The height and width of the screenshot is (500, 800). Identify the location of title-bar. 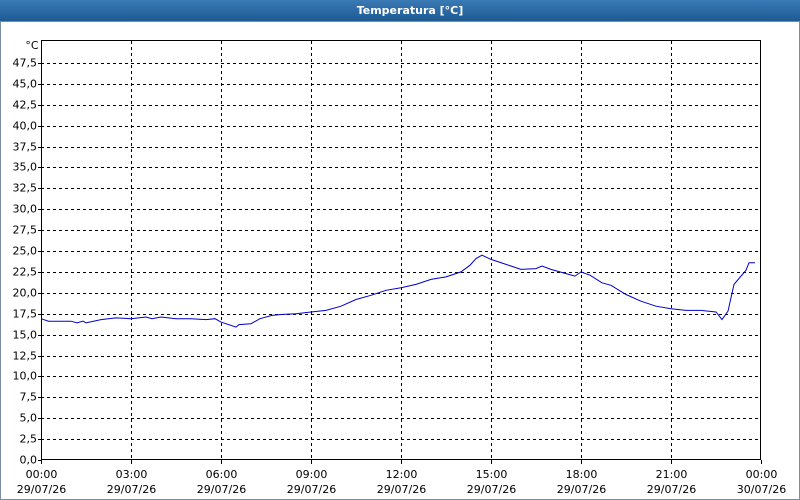
(400, 10).